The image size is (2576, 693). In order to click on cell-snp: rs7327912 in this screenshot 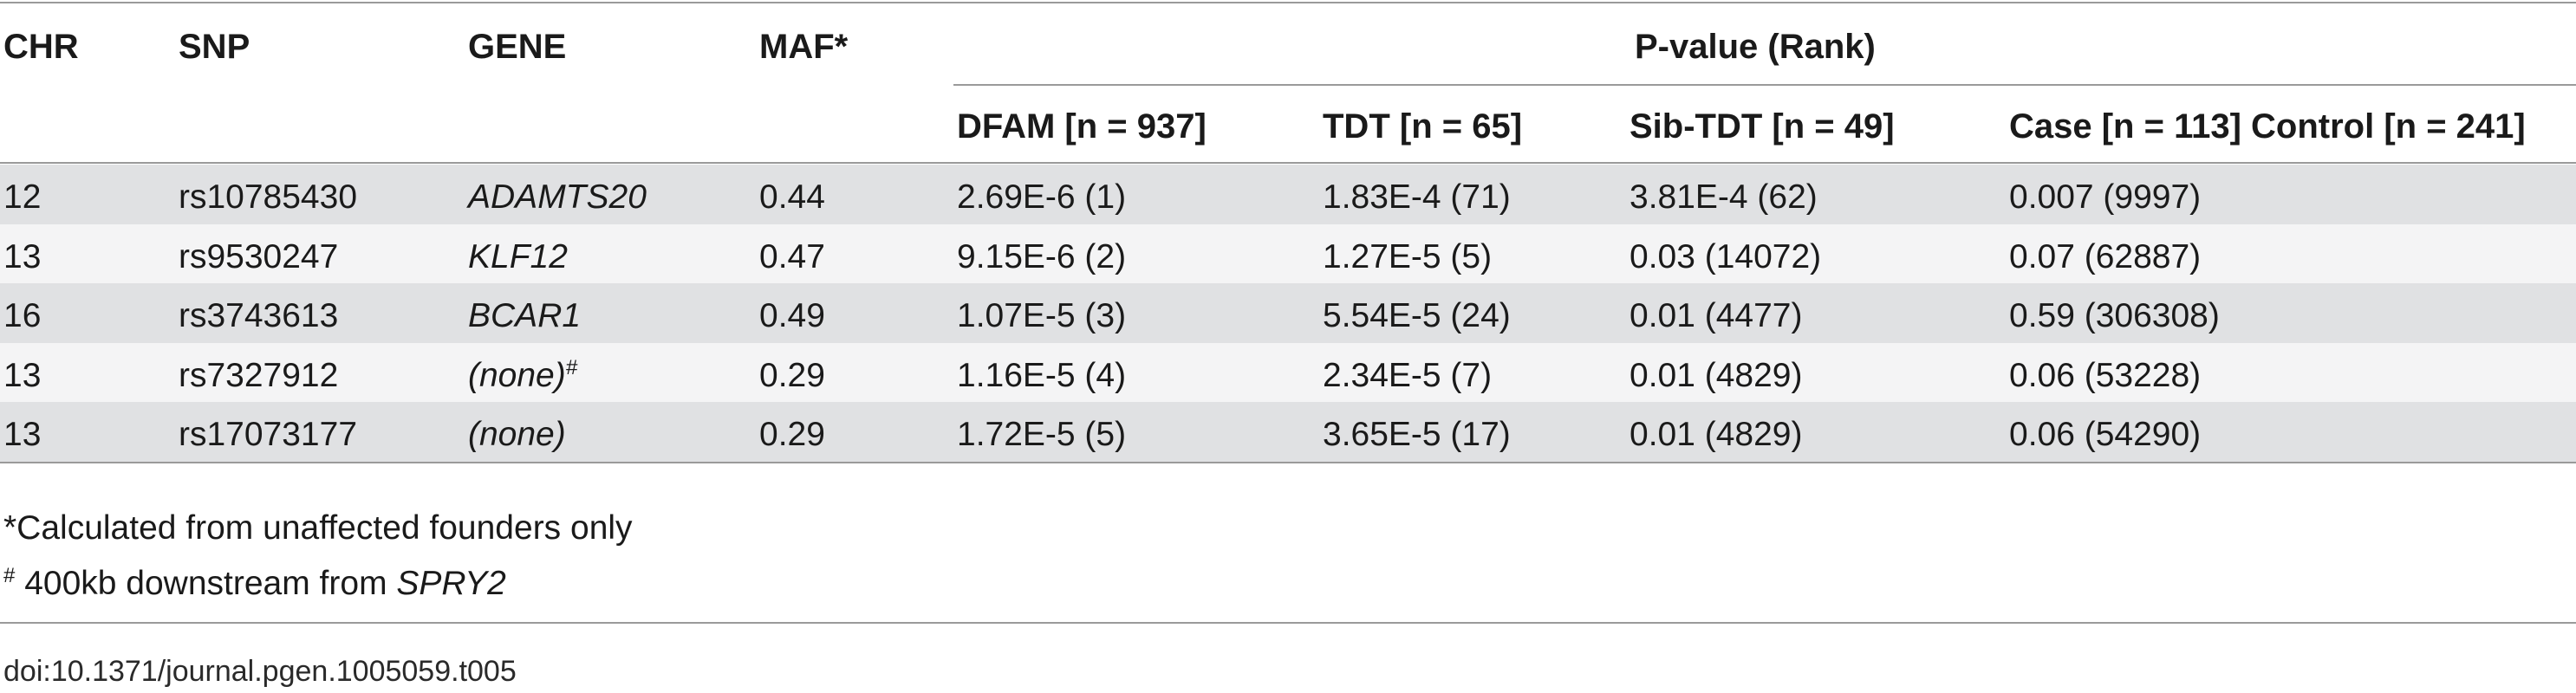, I will do `click(258, 375)`.